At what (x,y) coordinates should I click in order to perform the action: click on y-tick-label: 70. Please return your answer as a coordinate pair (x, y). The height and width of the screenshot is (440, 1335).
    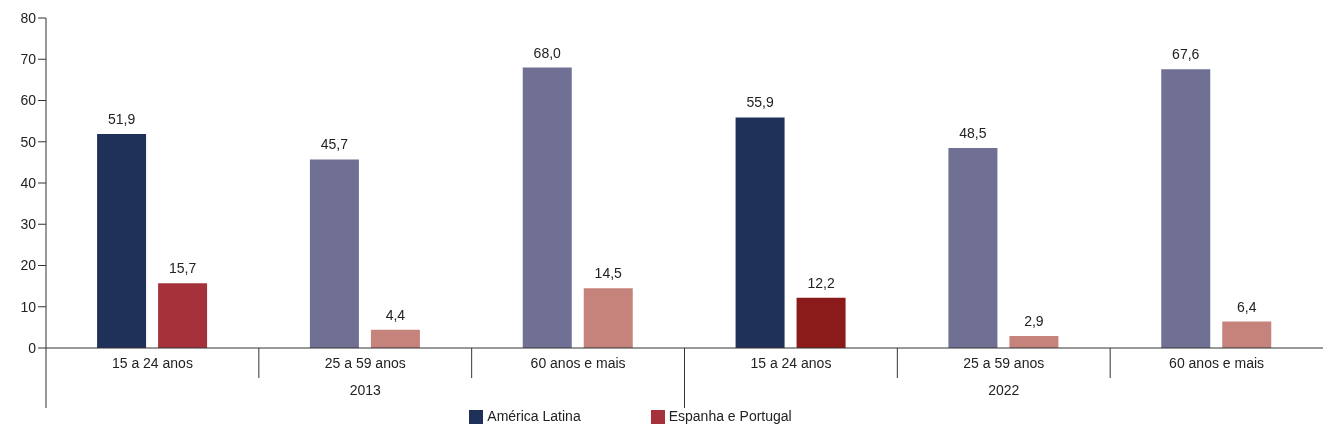
    Looking at the image, I should click on (28, 59).